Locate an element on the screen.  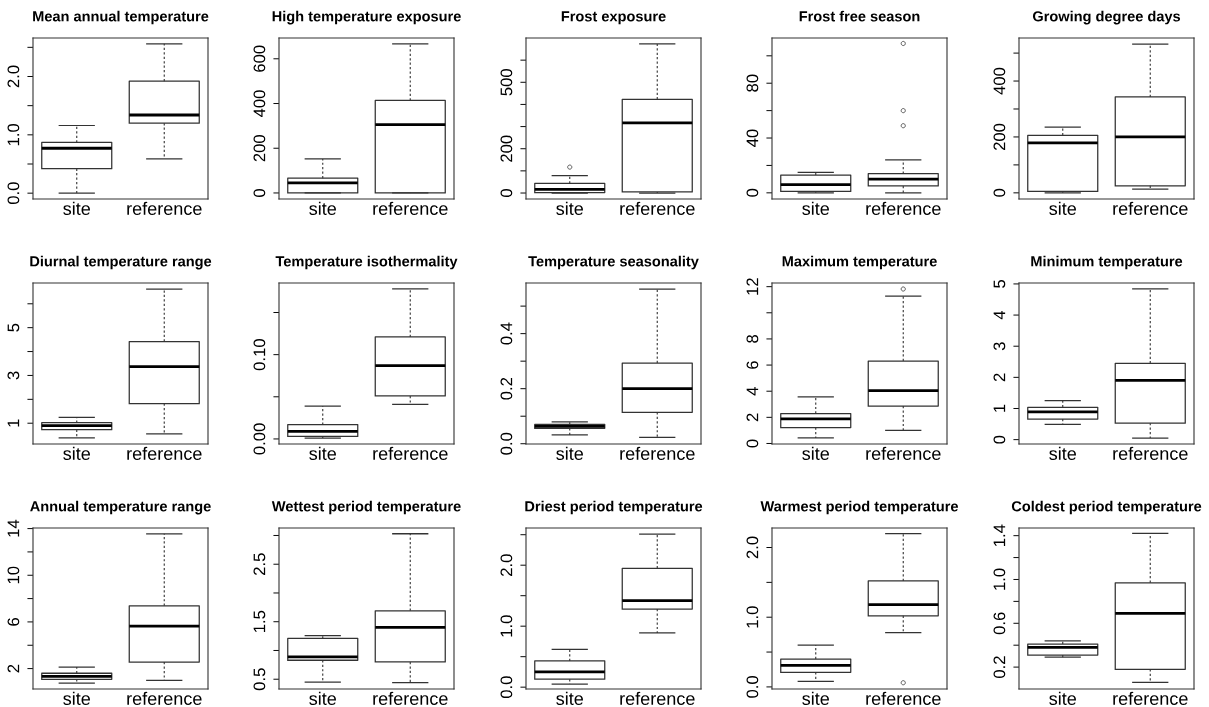
chart-title: Wettest period temperature is located at coordinates (366, 507).